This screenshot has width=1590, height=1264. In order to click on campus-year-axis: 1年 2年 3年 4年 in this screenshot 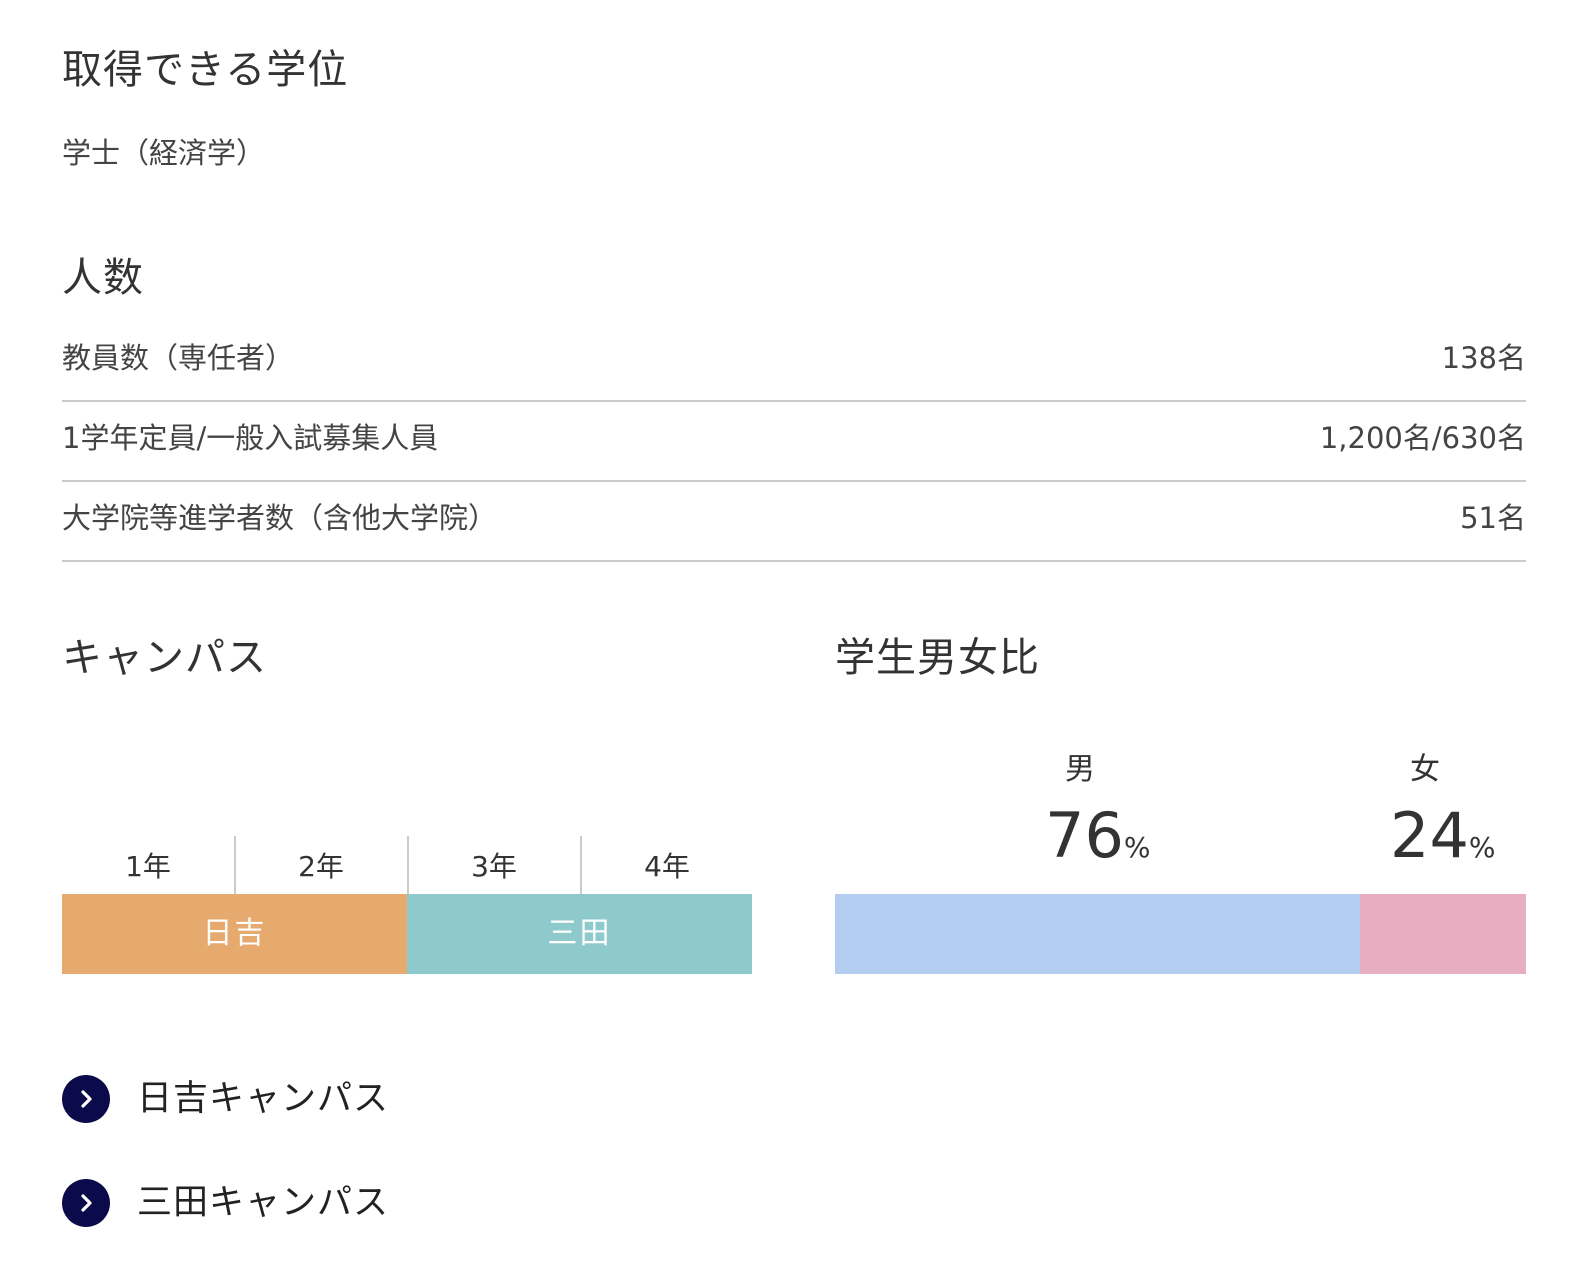, I will do `click(407, 865)`.